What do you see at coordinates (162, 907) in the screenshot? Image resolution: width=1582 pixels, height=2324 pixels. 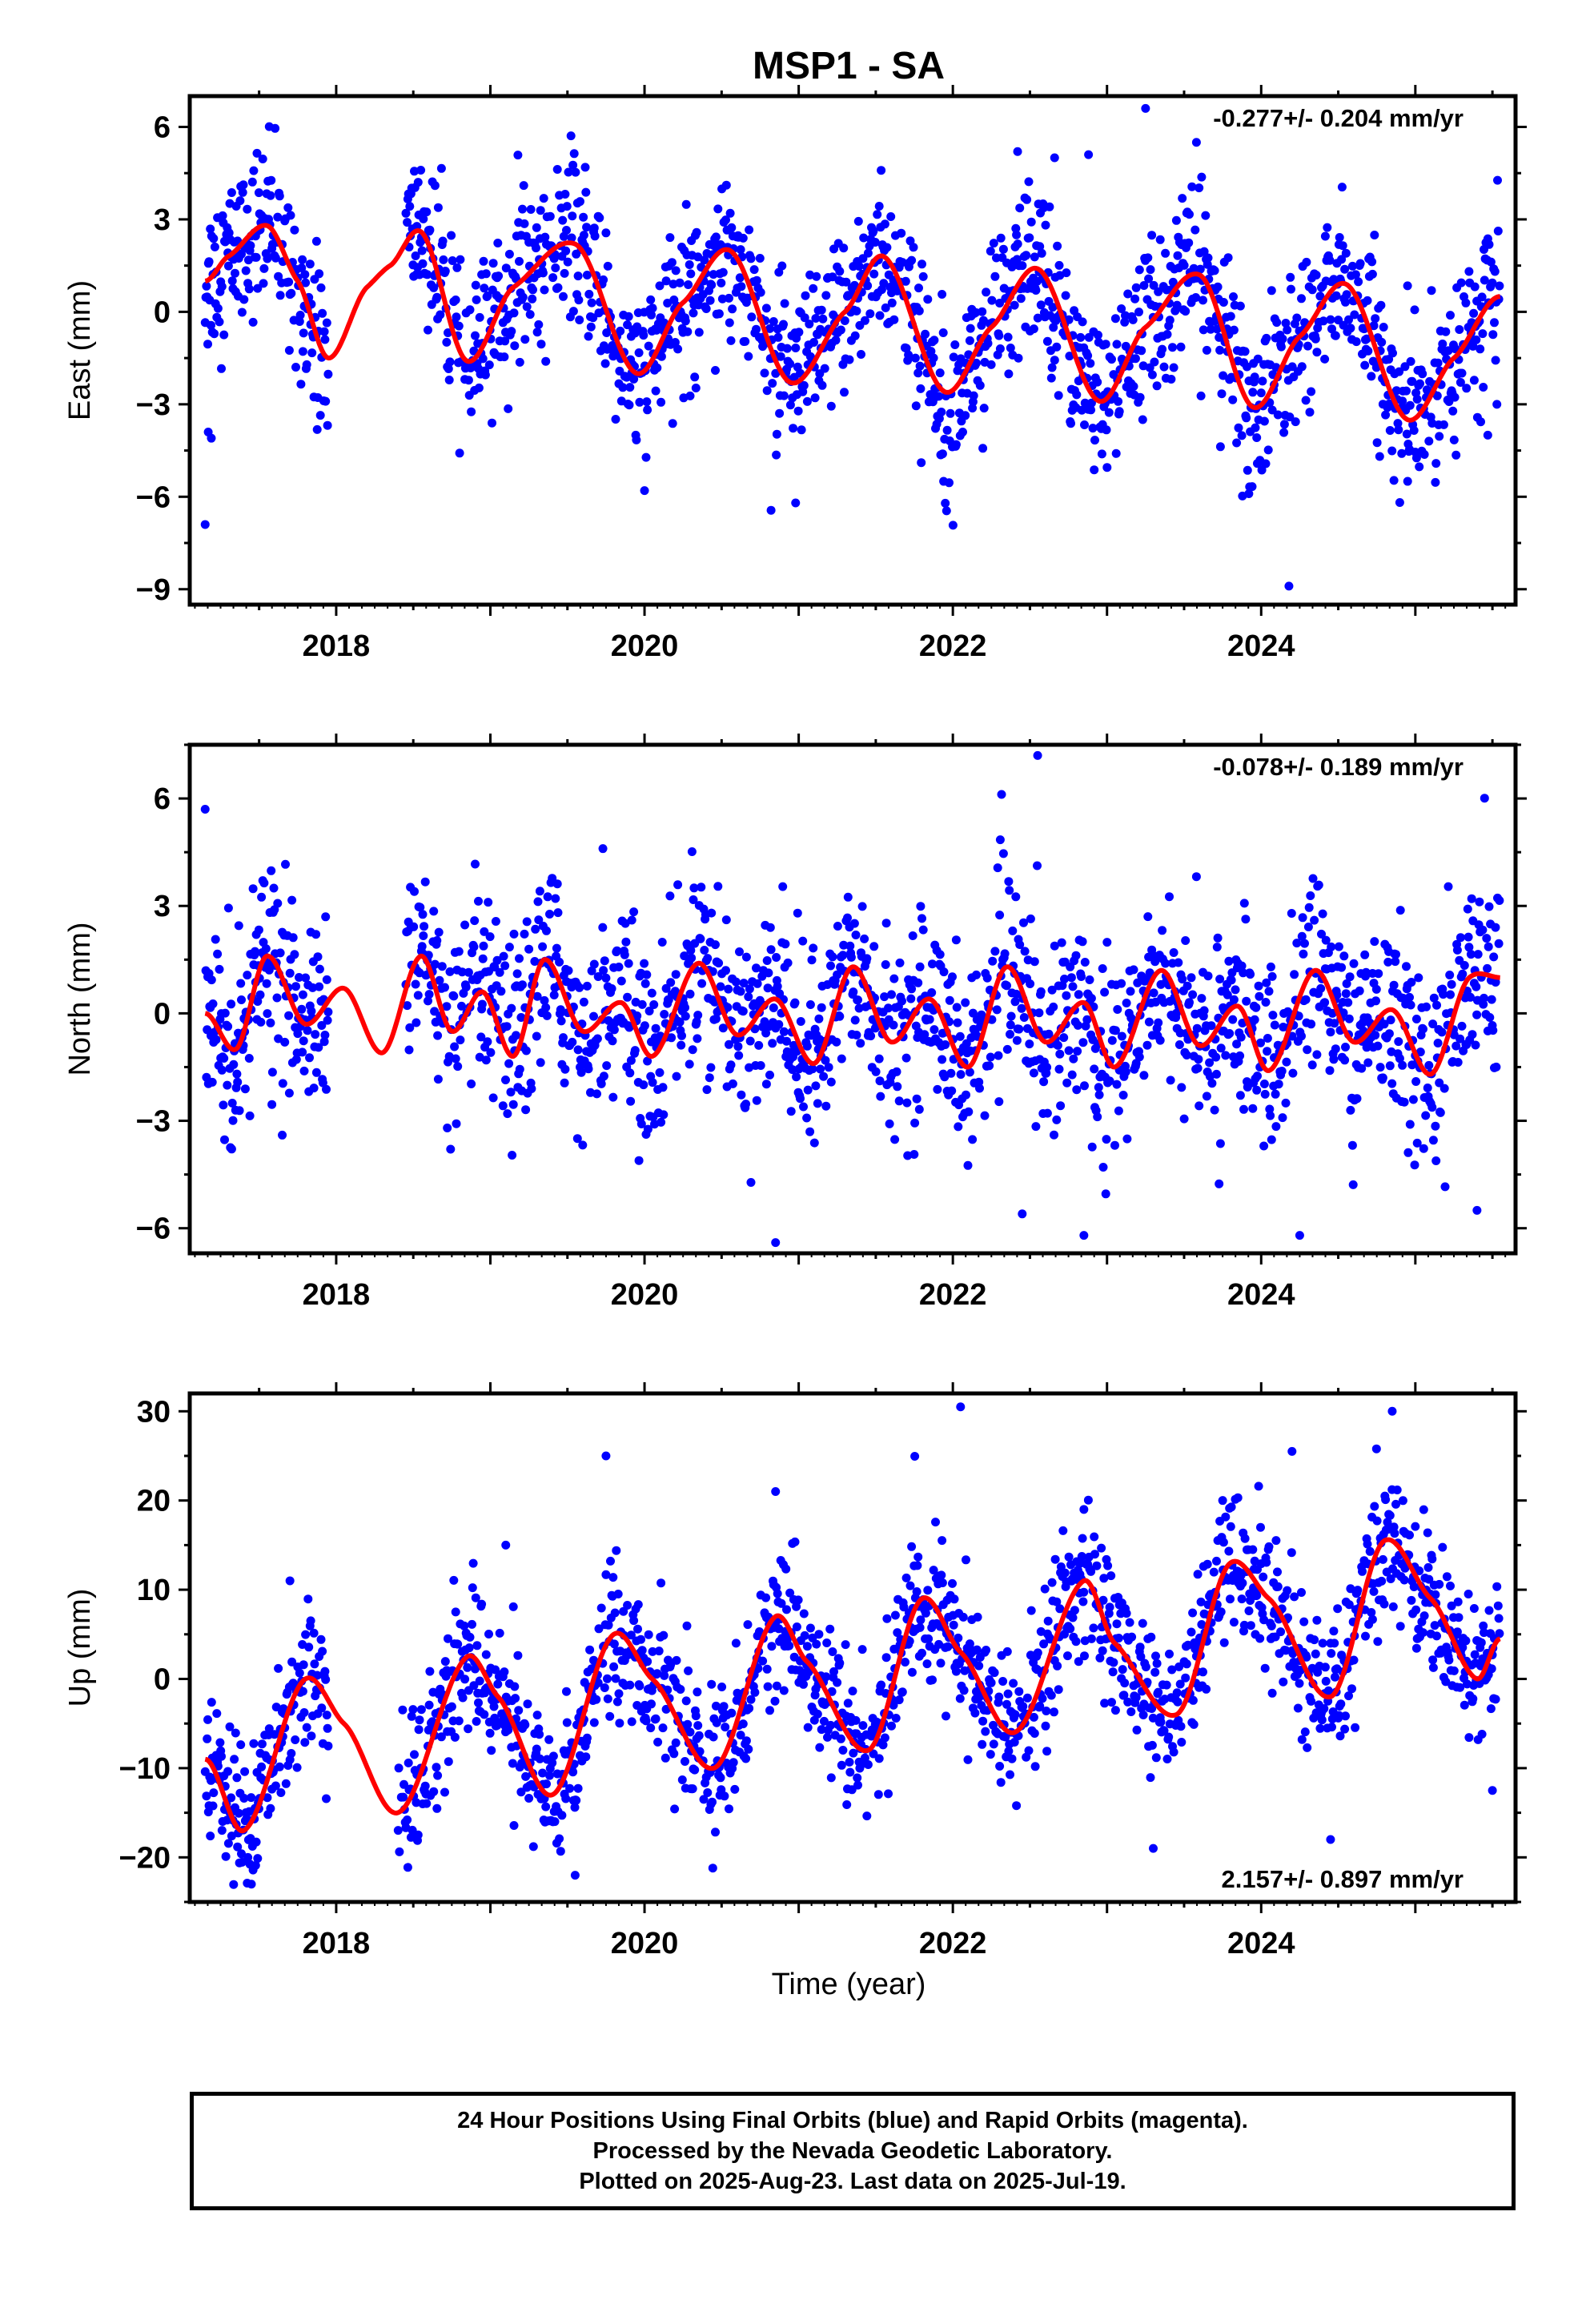 I see `y-tick-label: 3` at bounding box center [162, 907].